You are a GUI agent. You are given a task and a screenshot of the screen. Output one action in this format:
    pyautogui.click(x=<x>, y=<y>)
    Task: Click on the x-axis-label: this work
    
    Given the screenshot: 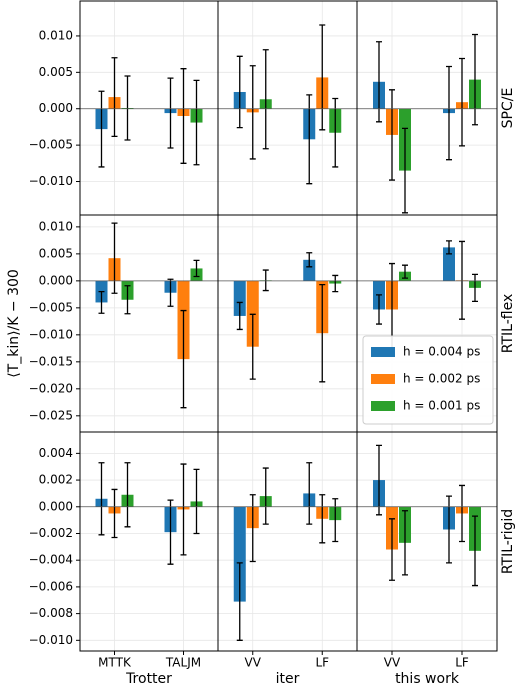 What is the action you would take?
    pyautogui.click(x=427, y=678)
    